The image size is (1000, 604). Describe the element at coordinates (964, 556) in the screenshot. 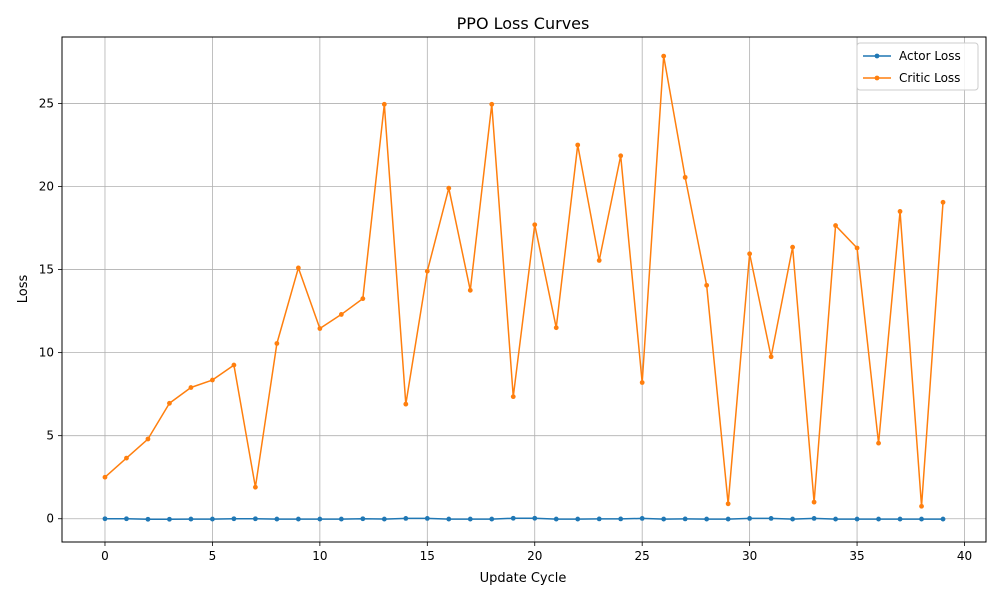

I see `x-tick-label: 40` at that location.